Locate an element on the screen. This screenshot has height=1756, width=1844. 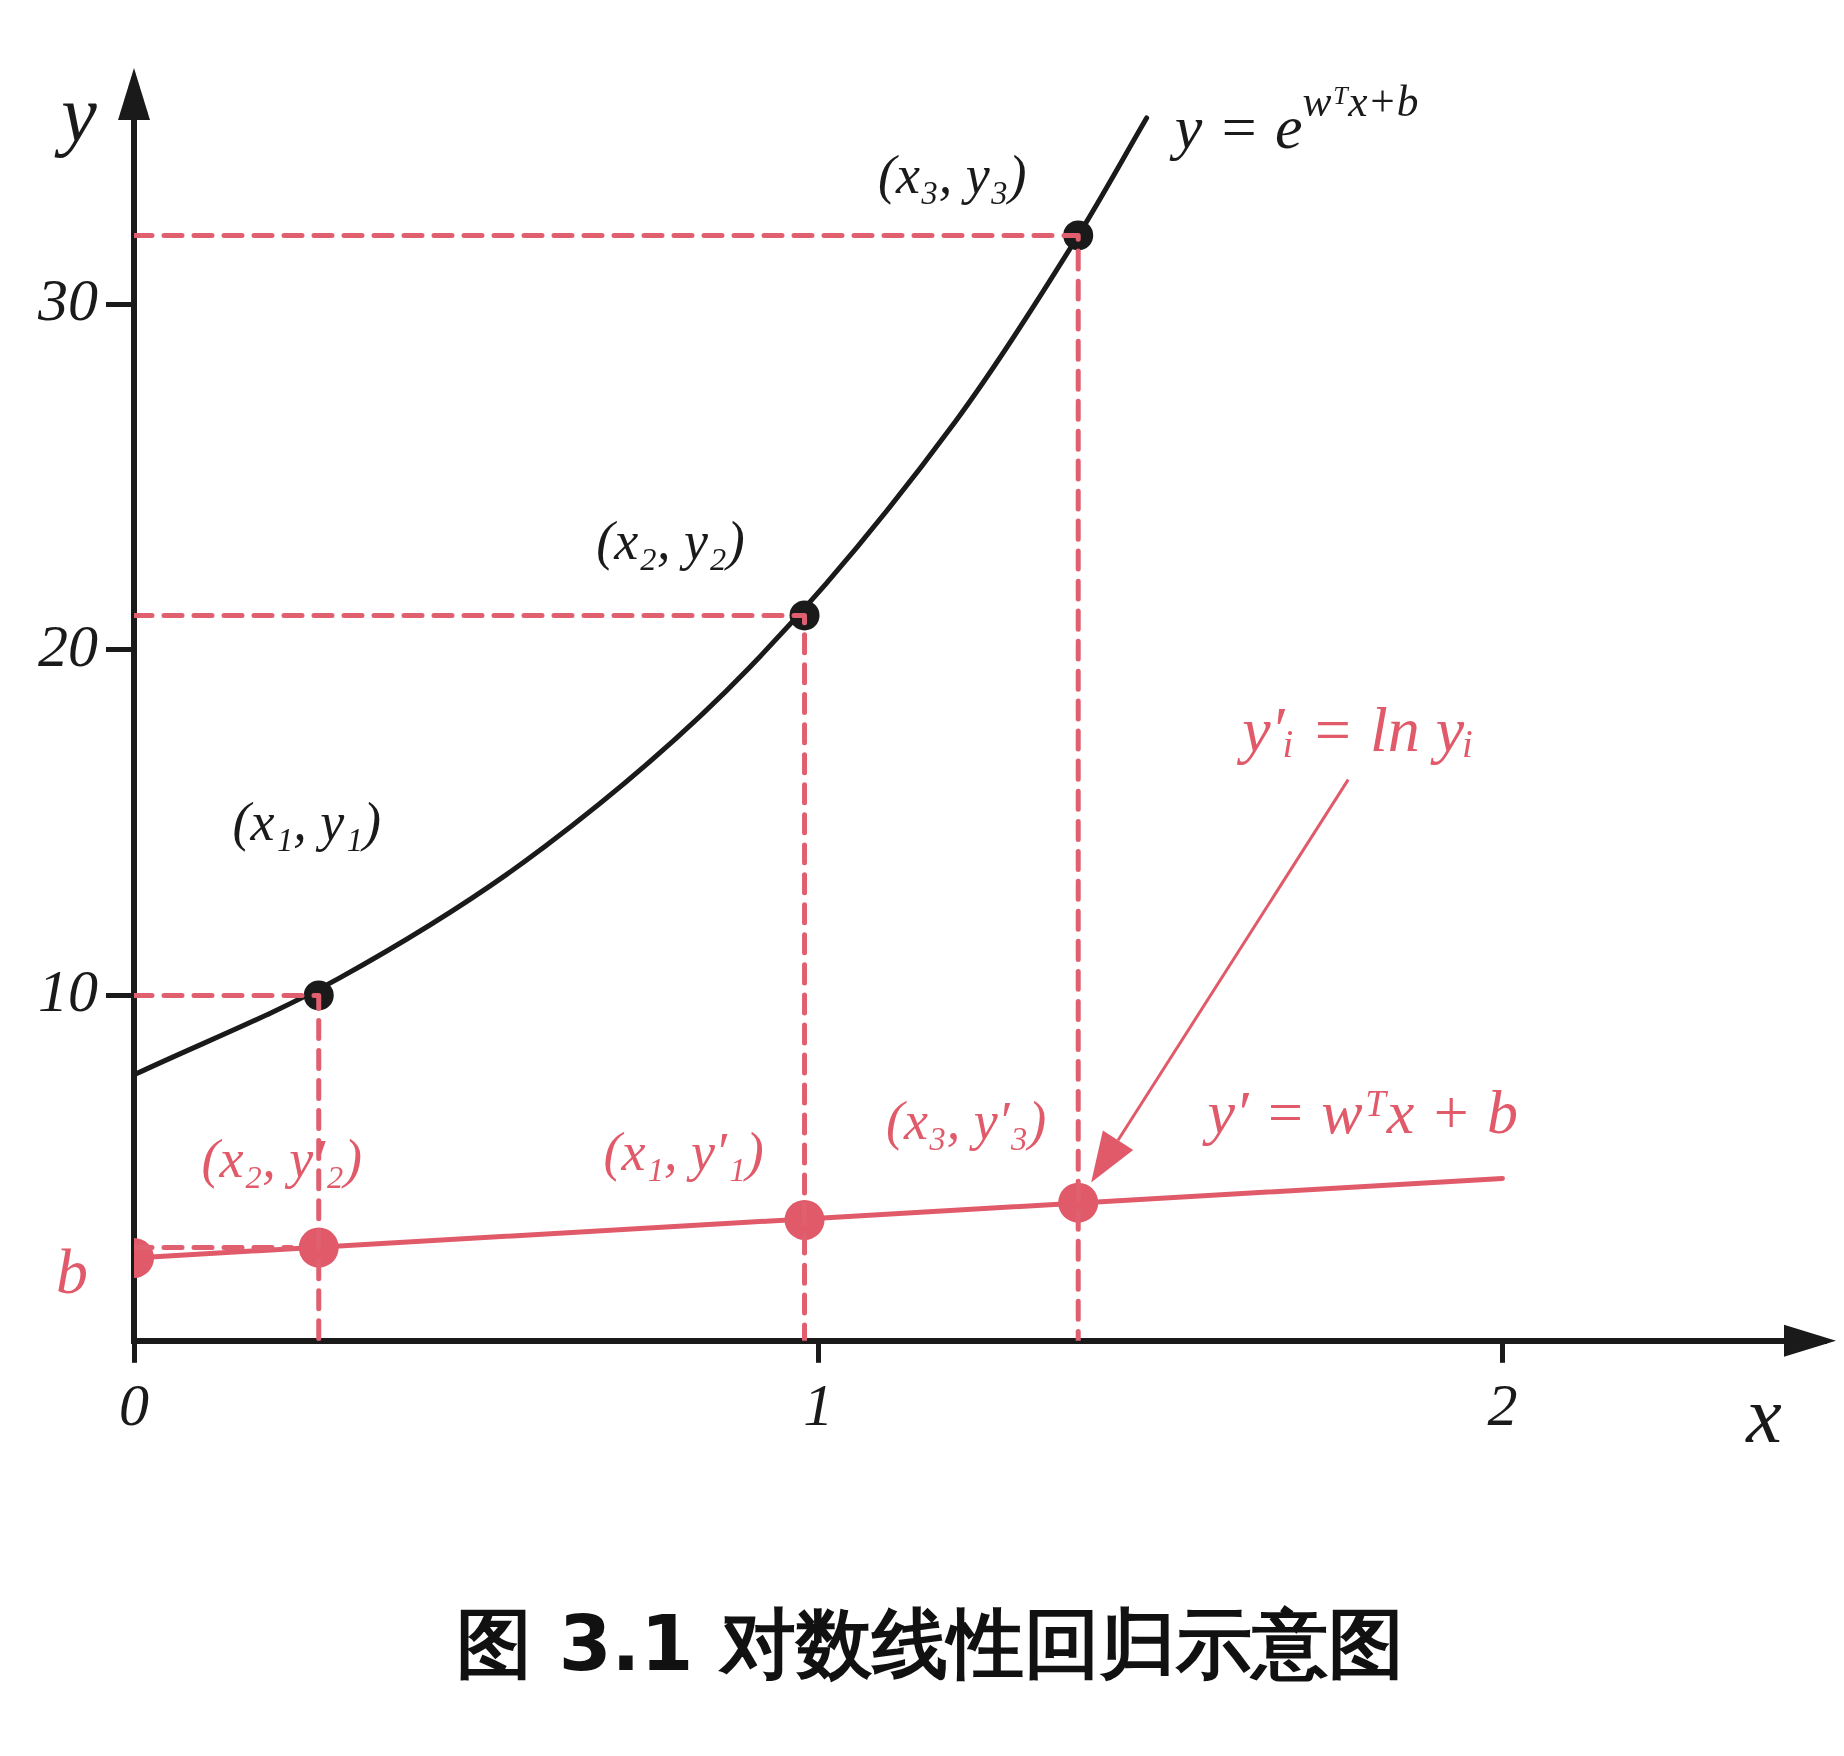
series-label: y′ = wᵀx + b is located at coordinates (1359, 1111).